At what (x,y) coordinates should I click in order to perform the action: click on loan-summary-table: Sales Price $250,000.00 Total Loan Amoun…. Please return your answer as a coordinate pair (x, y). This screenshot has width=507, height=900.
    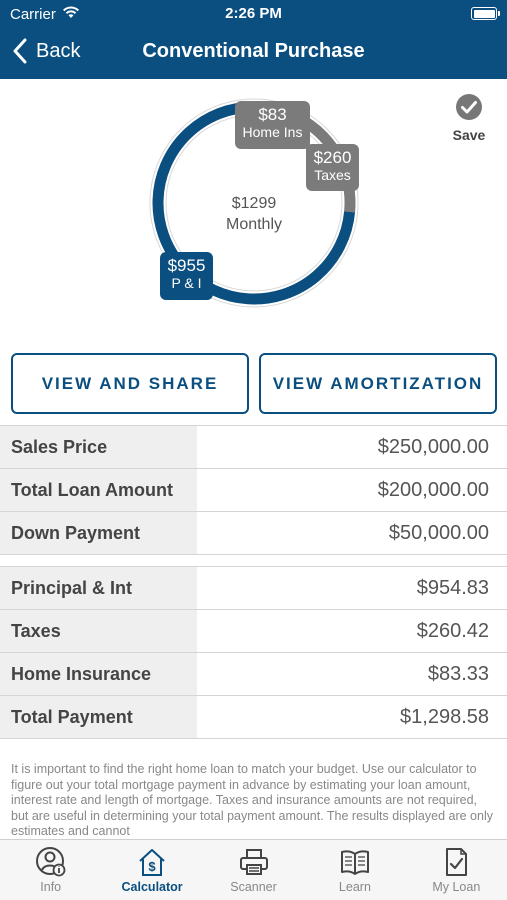
    Looking at the image, I should click on (253, 490).